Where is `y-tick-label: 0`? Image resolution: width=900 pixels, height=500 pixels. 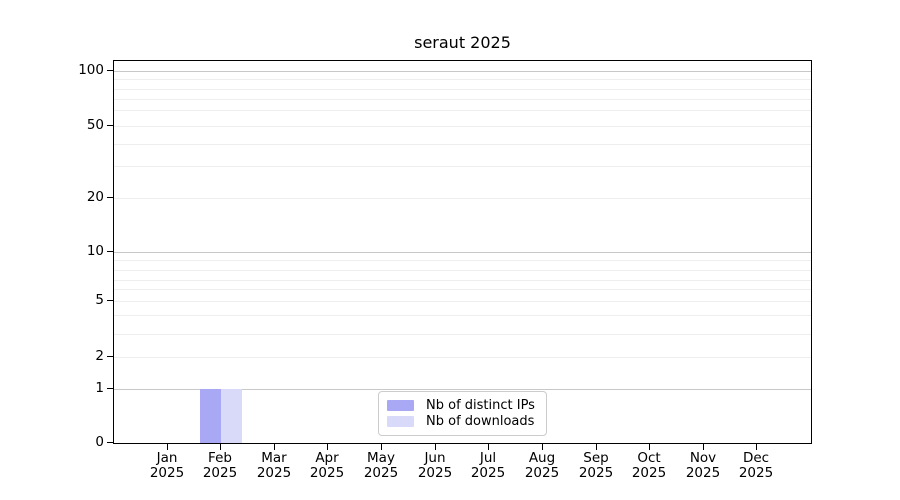 y-tick-label: 0 is located at coordinates (99, 442).